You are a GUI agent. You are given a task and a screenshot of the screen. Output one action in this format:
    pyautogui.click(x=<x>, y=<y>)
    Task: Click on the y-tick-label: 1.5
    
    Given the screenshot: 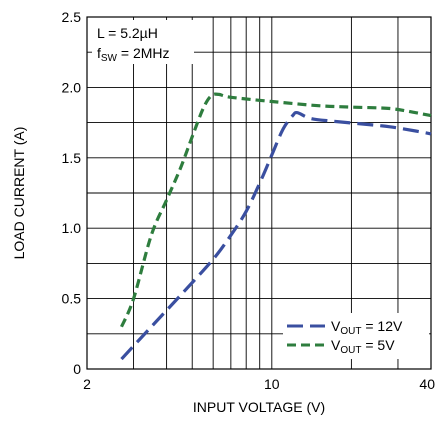 What is the action you would take?
    pyautogui.click(x=72, y=158)
    